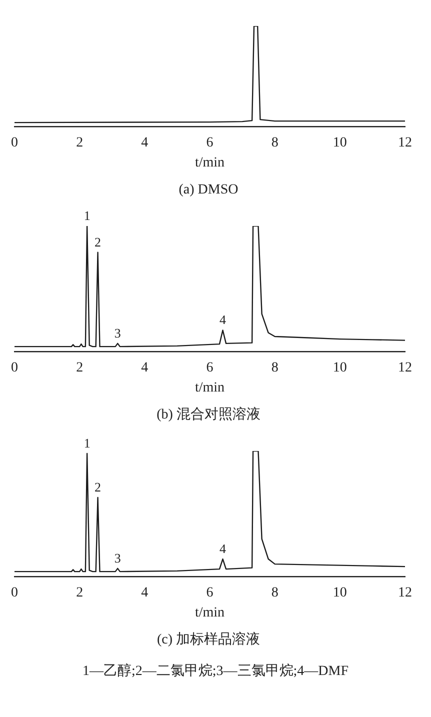 This screenshot has width=431, height=717. I want to click on text: (b) 混合对照溶液, so click(208, 414).